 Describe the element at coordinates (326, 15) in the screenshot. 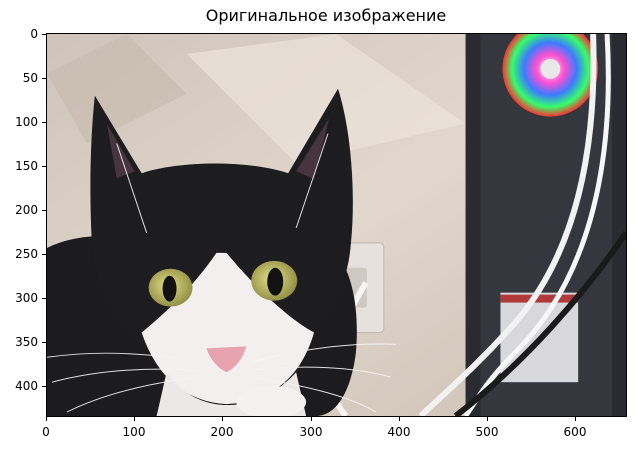

I see `plot-title: Оригинальное изображение` at that location.